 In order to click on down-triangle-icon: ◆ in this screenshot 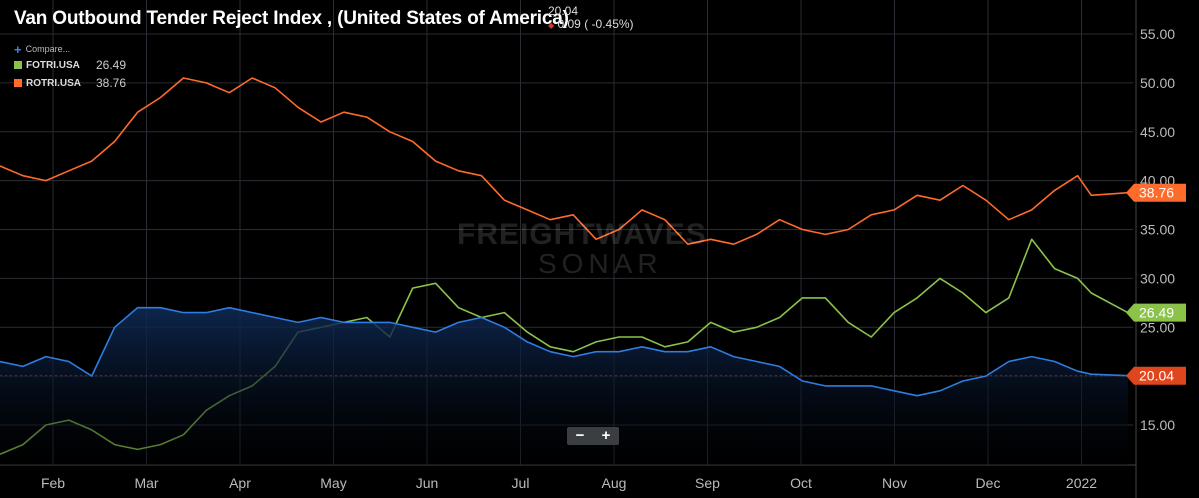, I will do `click(551, 25)`.